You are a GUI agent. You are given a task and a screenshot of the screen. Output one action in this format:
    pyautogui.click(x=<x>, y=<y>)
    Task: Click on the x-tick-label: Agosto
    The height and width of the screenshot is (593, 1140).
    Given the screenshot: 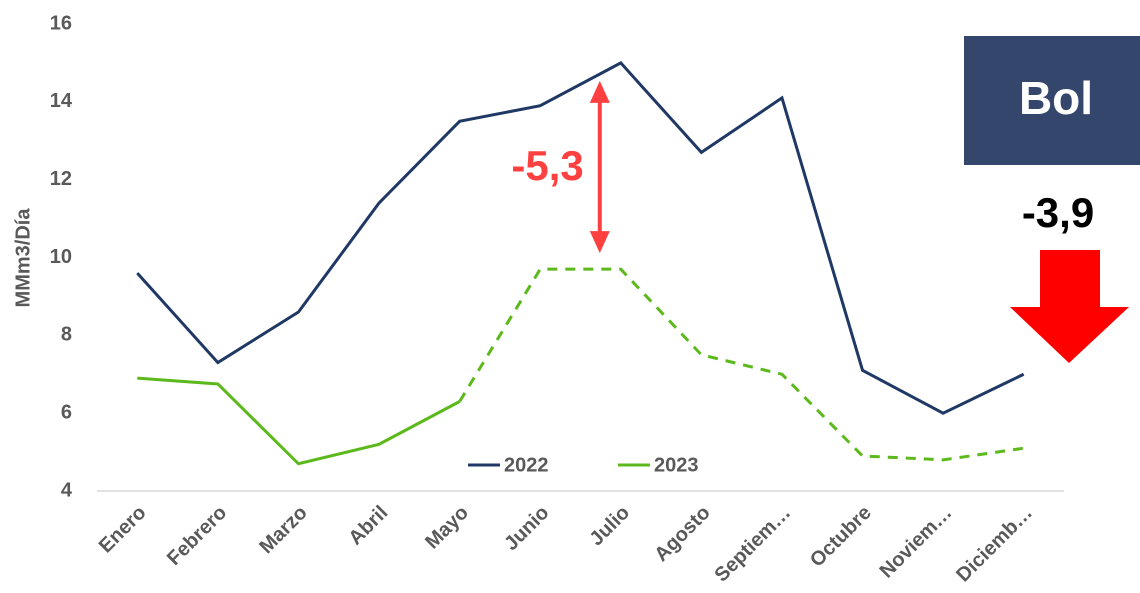 What is the action you would take?
    pyautogui.click(x=682, y=534)
    